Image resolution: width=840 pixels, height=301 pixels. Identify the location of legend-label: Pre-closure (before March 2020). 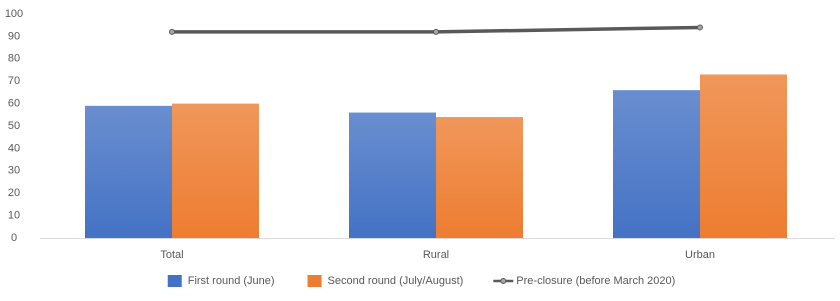
(595, 281).